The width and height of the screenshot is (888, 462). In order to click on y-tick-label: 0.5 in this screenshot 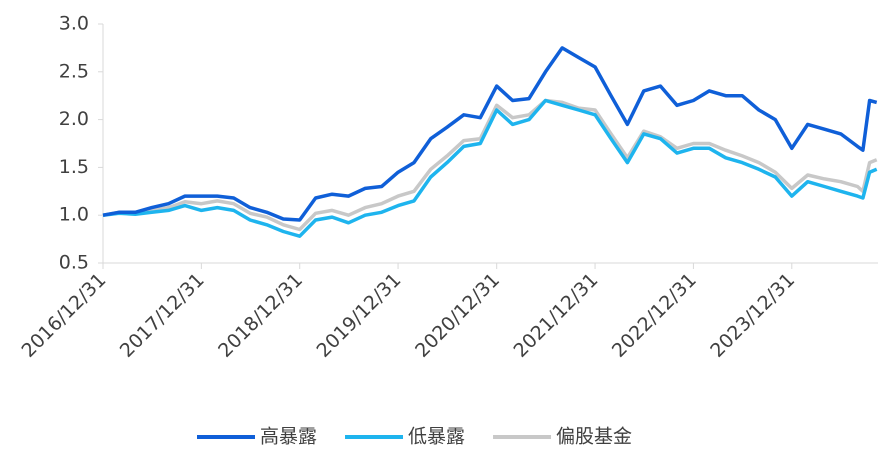, I will do `click(74, 263)`.